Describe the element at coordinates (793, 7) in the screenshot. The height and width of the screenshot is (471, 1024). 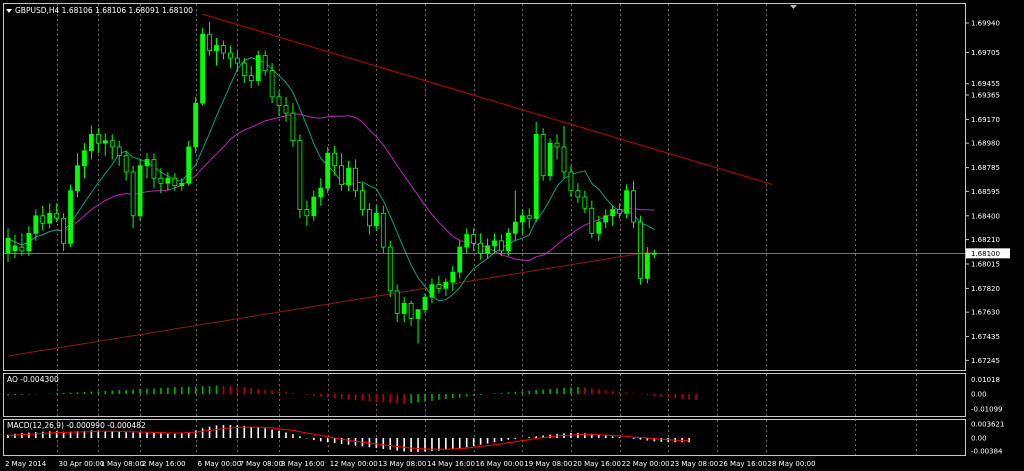
I see `chart-shift-marker-icon` at that location.